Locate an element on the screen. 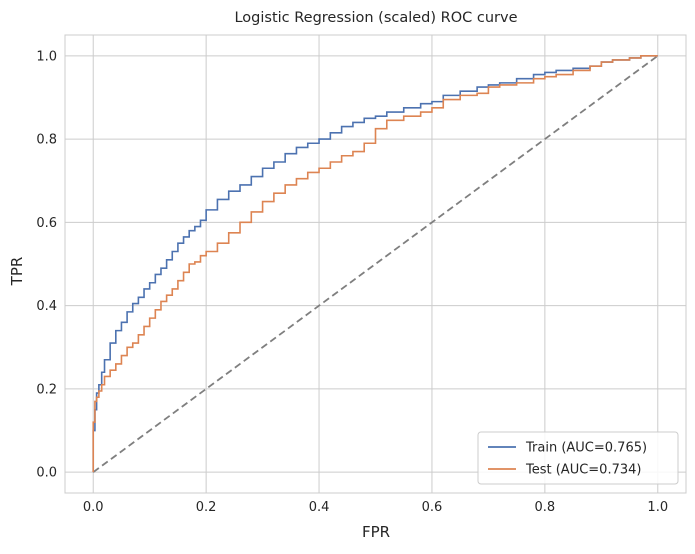 Image resolution: width=695 pixels, height=554 pixels. x-tick-label: 0.8 is located at coordinates (545, 507).